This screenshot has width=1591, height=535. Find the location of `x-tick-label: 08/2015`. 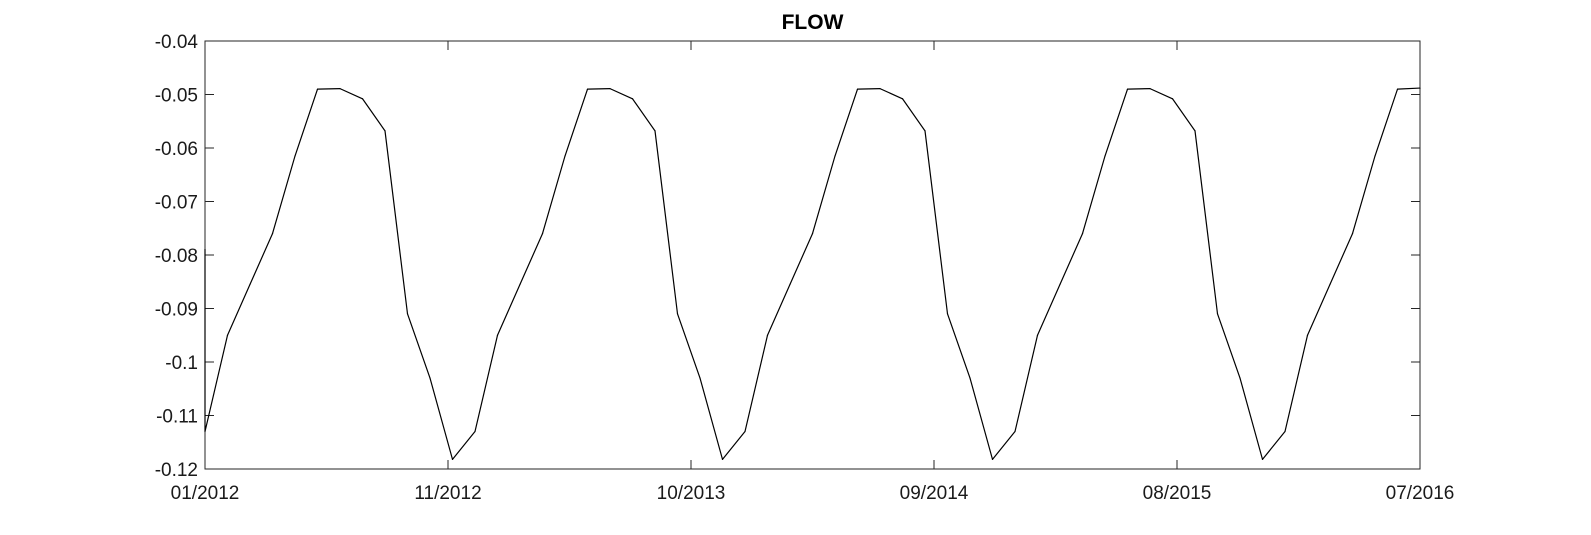

x-tick-label: 08/2015 is located at coordinates (1177, 493).